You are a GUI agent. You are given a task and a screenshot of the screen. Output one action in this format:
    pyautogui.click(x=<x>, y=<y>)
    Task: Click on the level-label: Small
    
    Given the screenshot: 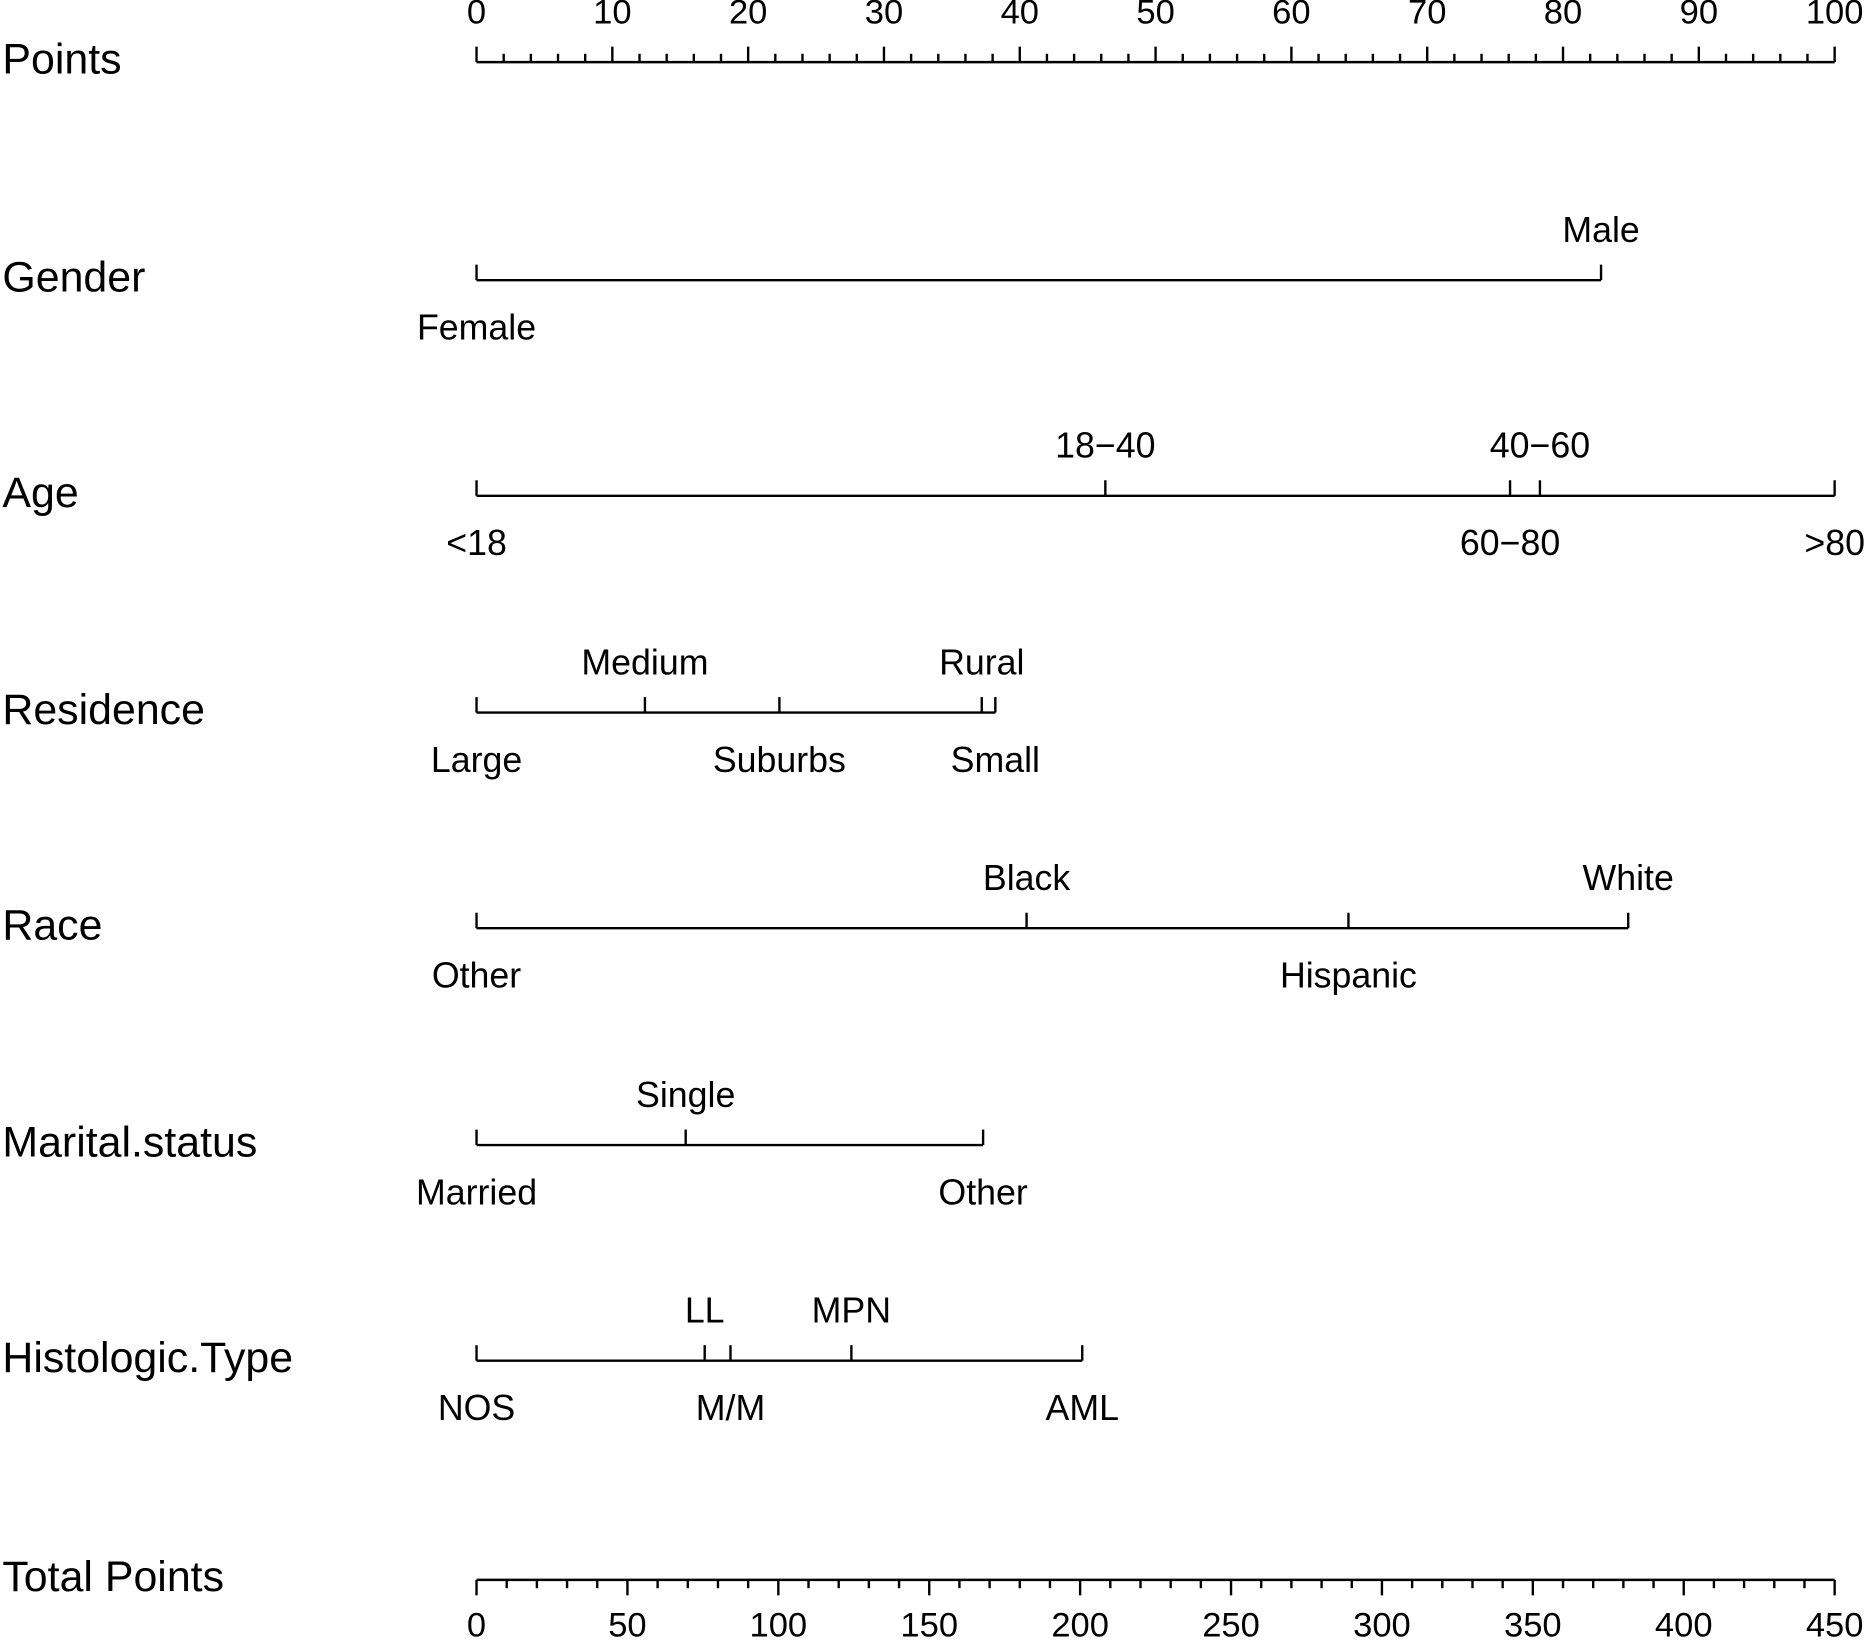 What is the action you would take?
    pyautogui.click(x=995, y=760)
    